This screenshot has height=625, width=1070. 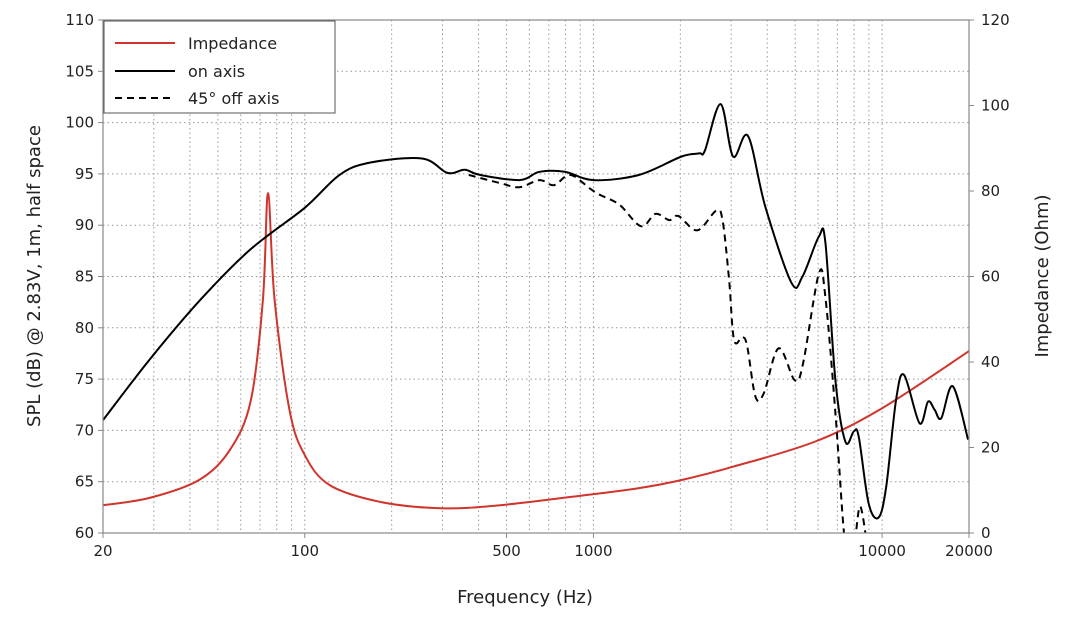 I want to click on y-axis-label: SPL (dB) @ 2.83V, 1m, half space, so click(x=34, y=276).